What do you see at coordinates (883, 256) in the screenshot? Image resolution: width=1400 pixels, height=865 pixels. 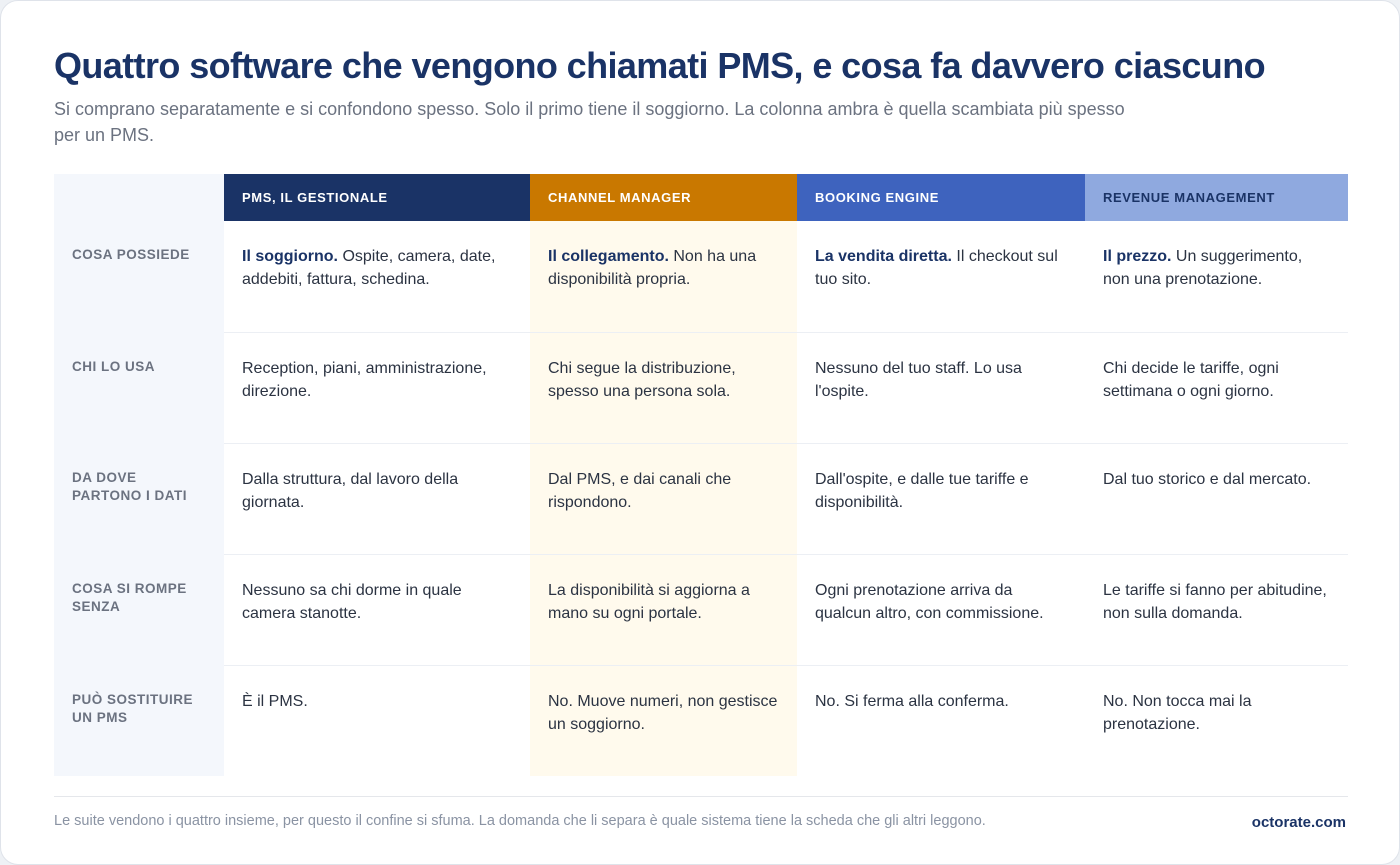 I see `cell-emphasis: La vendita diretta.` at bounding box center [883, 256].